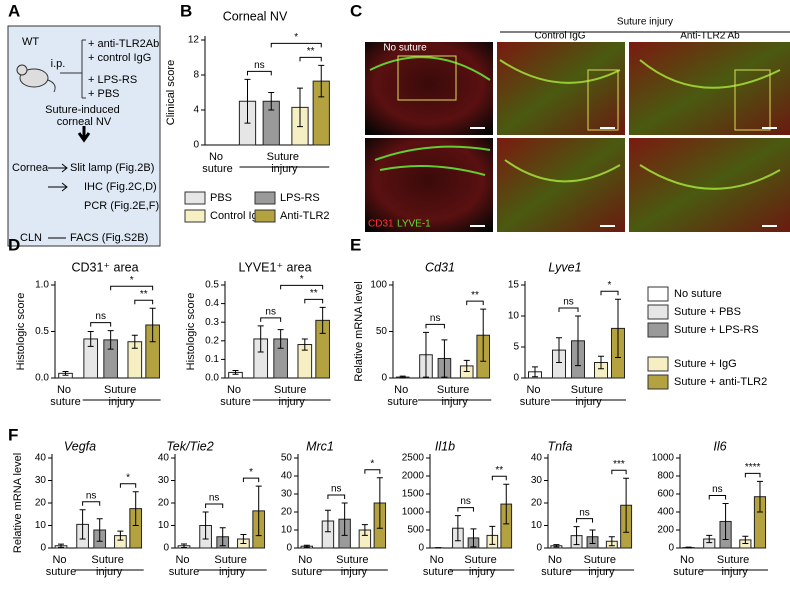 This screenshot has height=603, width=790. Describe the element at coordinates (109, 238) in the screenshot. I see `assay: FACS (Fig.S2B)` at that location.